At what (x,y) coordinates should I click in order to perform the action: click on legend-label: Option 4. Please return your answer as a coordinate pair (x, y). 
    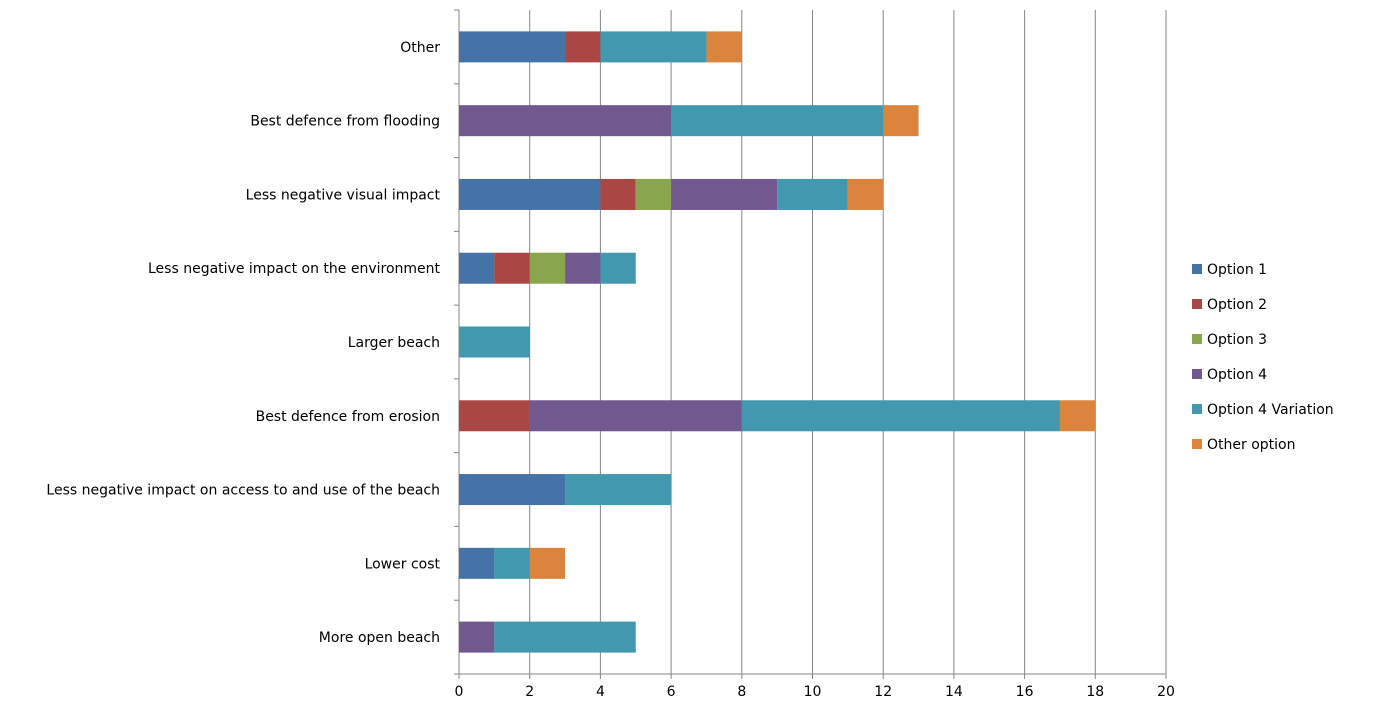
    Looking at the image, I should click on (1237, 375).